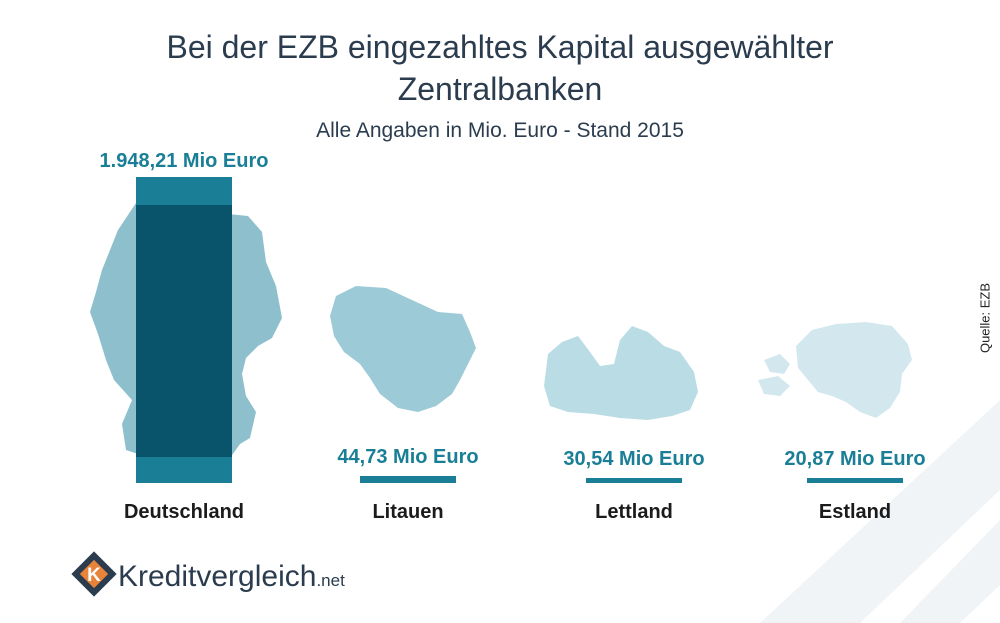  What do you see at coordinates (500, 130) in the screenshot?
I see `chart-subtitle: Alle Angaben in Mio. Euro - Stand 2015` at bounding box center [500, 130].